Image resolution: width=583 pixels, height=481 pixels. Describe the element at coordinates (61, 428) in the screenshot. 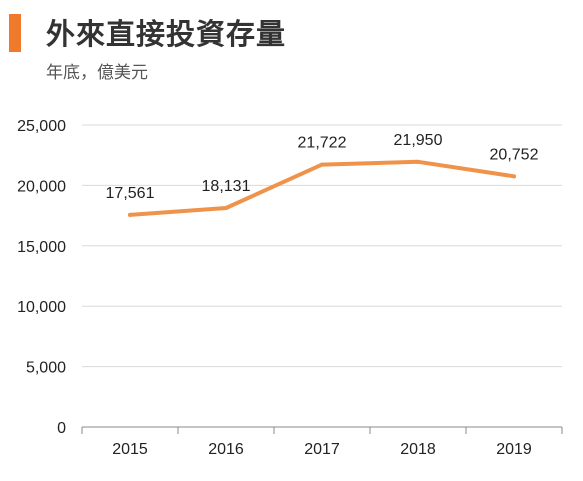

I see `y-tick-label: 0` at that location.